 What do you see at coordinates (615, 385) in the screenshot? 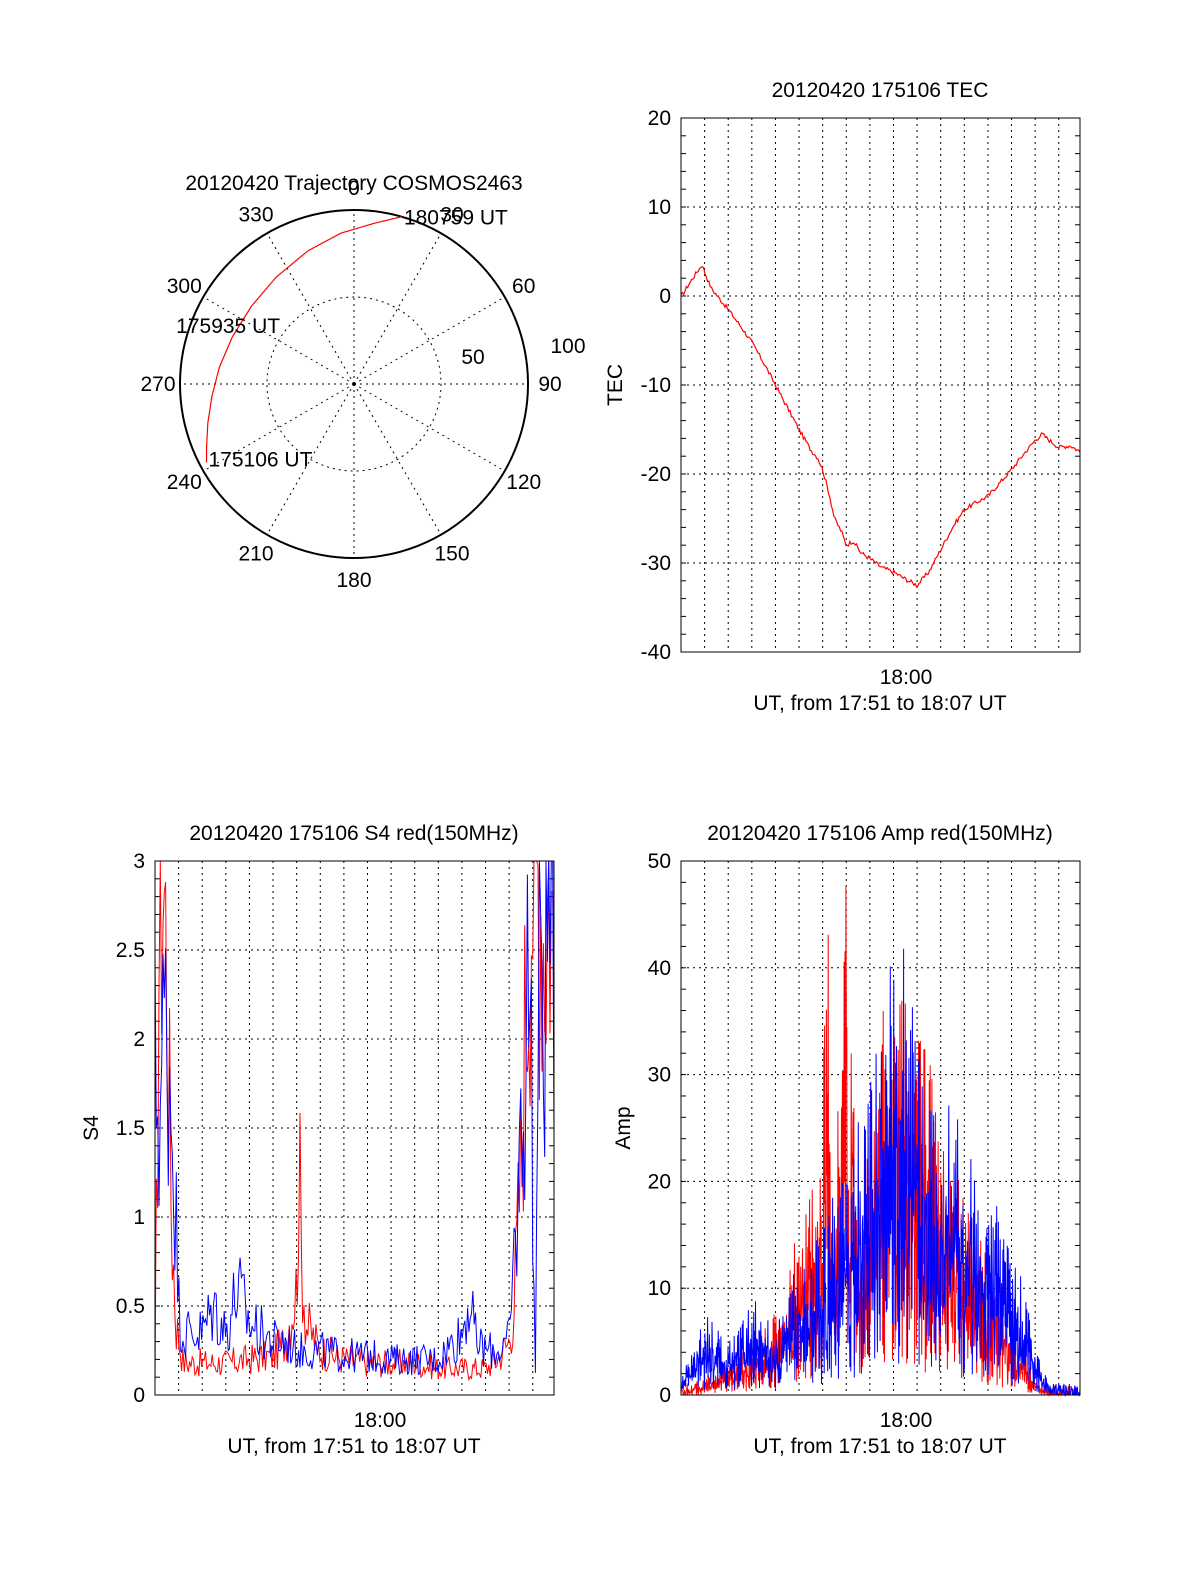
I see `tec-ylabel: TEC` at bounding box center [615, 385].